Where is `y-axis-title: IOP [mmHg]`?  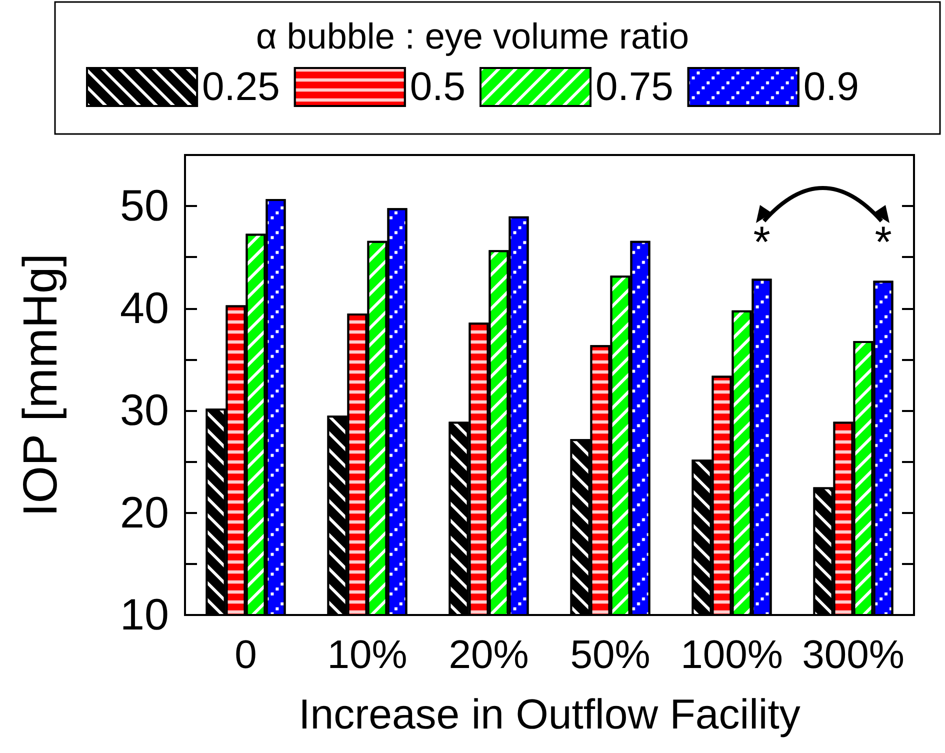
y-axis-title: IOP [mmHg] is located at coordinates (41, 385).